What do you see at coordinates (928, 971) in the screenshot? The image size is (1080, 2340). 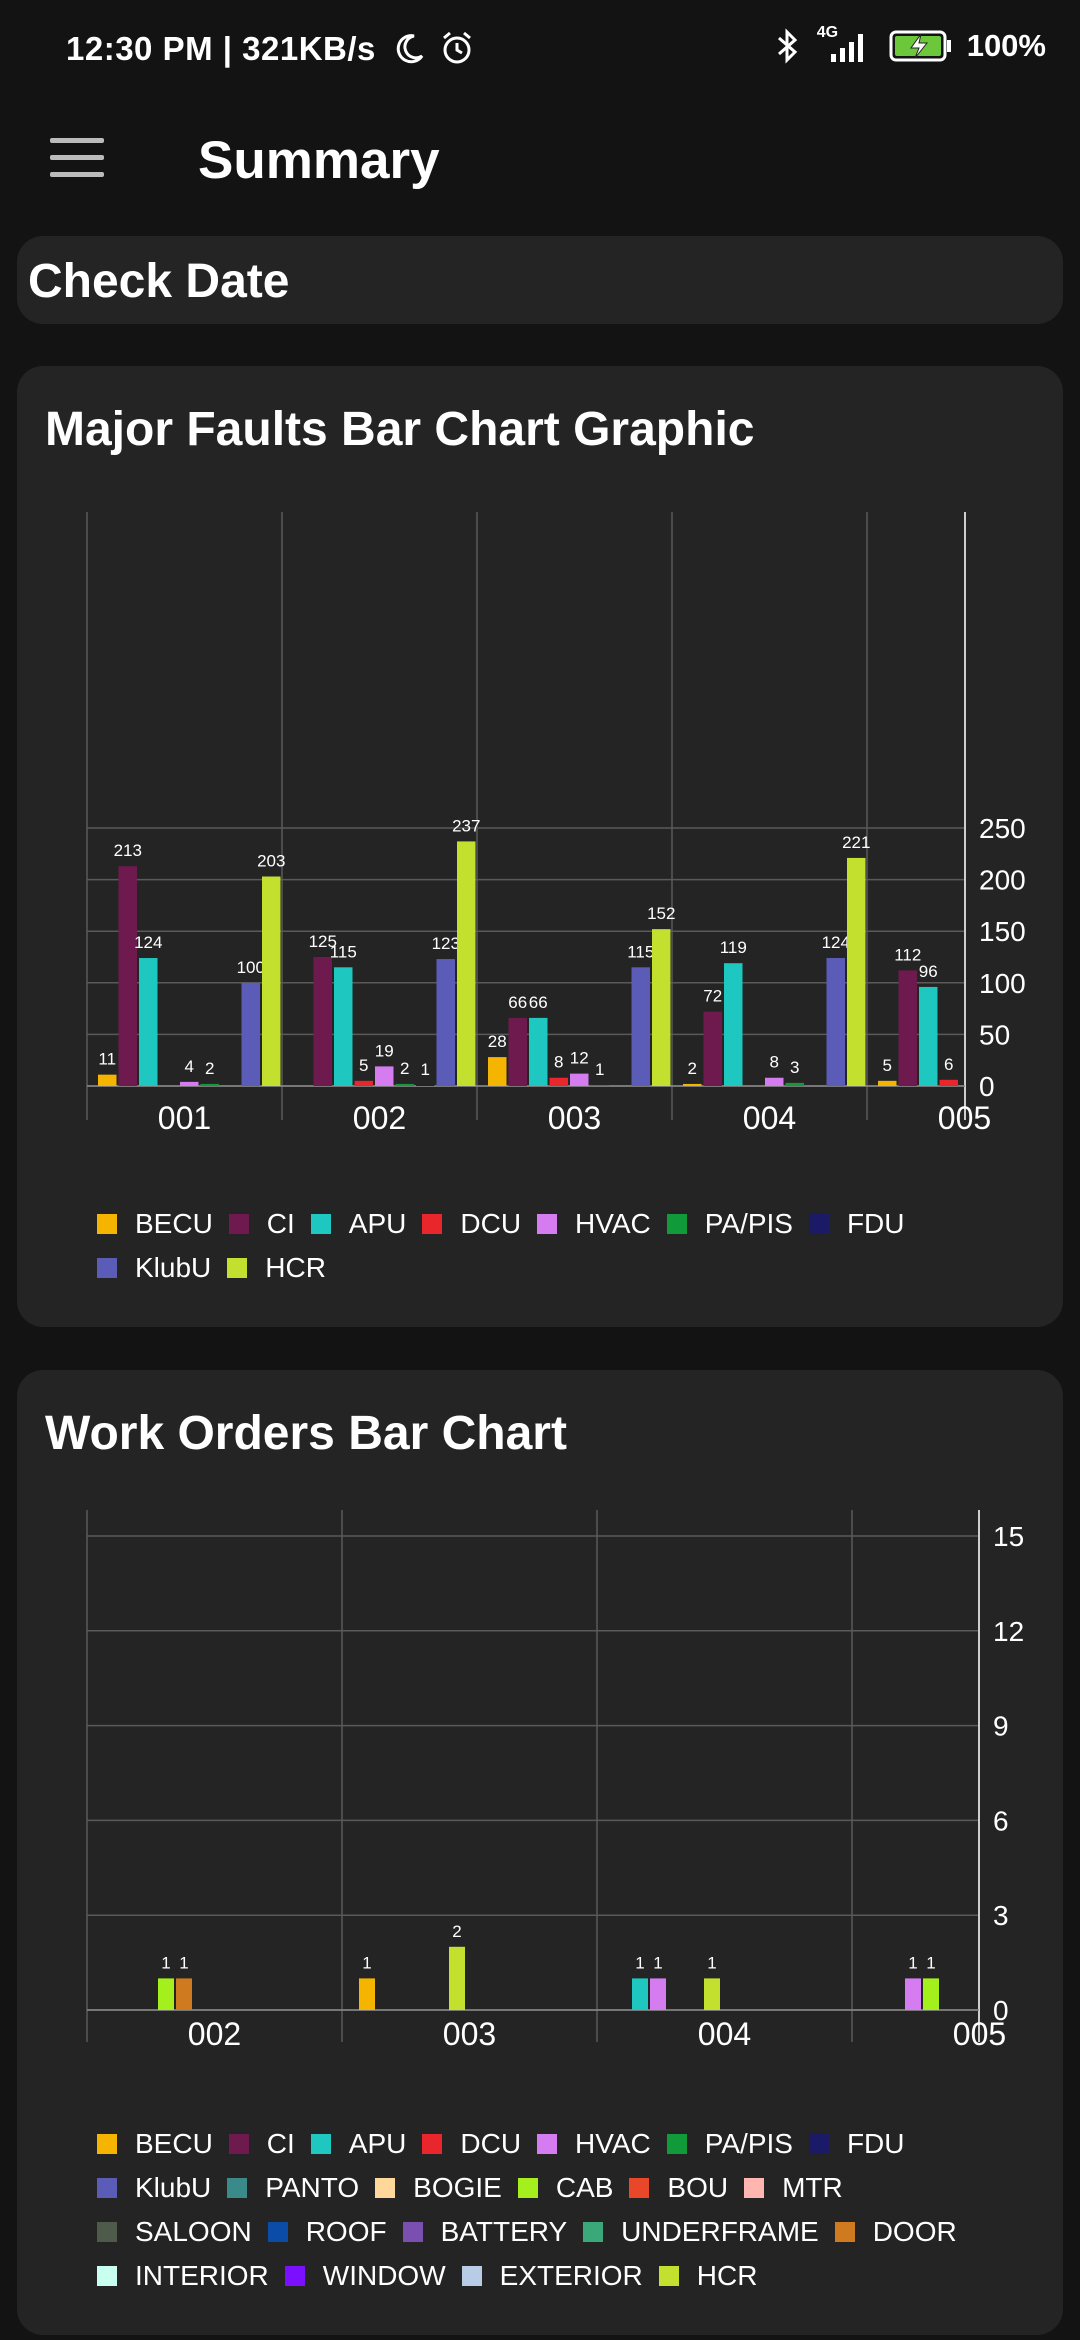 I see `data-label: 96` at bounding box center [928, 971].